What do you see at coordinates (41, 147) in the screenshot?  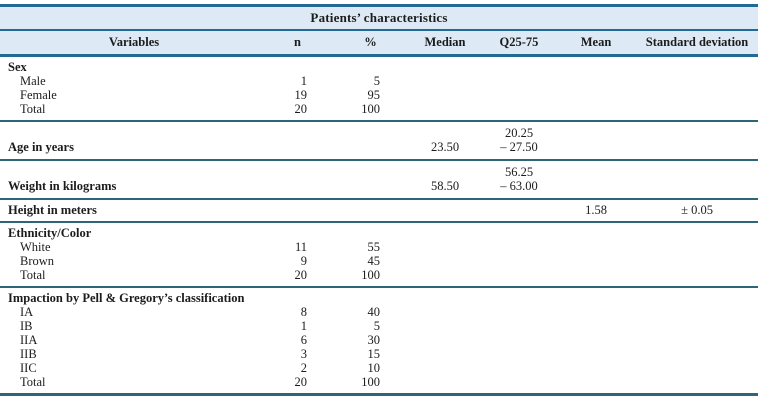 I see `cell-variable: Age in years` at bounding box center [41, 147].